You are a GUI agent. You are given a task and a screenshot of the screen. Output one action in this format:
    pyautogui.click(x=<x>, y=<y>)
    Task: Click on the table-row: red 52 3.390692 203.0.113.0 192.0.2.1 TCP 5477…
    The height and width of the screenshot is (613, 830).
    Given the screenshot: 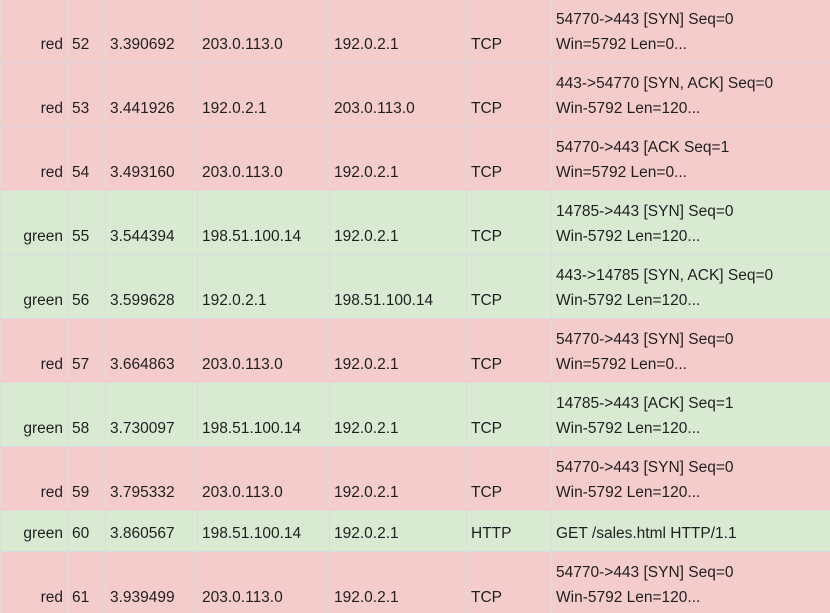 What is the action you would take?
    pyautogui.click(x=415, y=31)
    